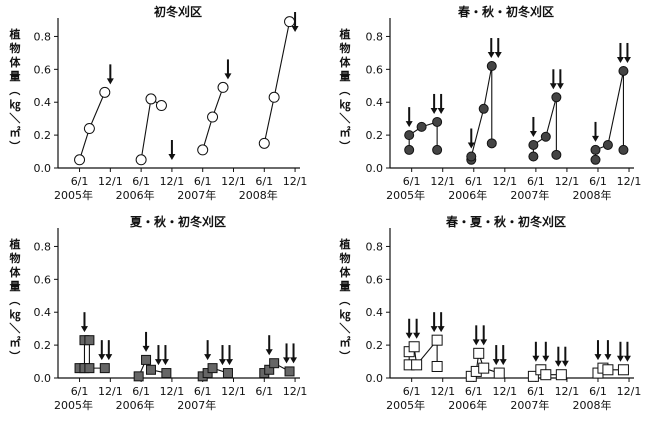 The width and height of the screenshot is (649, 423). Describe the element at coordinates (258, 195) in the screenshot. I see `x-year-label: 2008年` at that location.